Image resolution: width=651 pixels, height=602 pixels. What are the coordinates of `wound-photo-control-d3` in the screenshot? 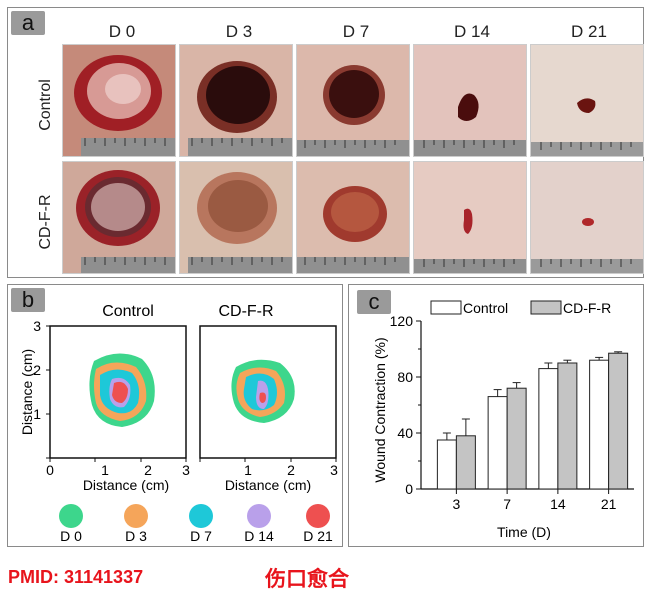 It's located at (236, 100).